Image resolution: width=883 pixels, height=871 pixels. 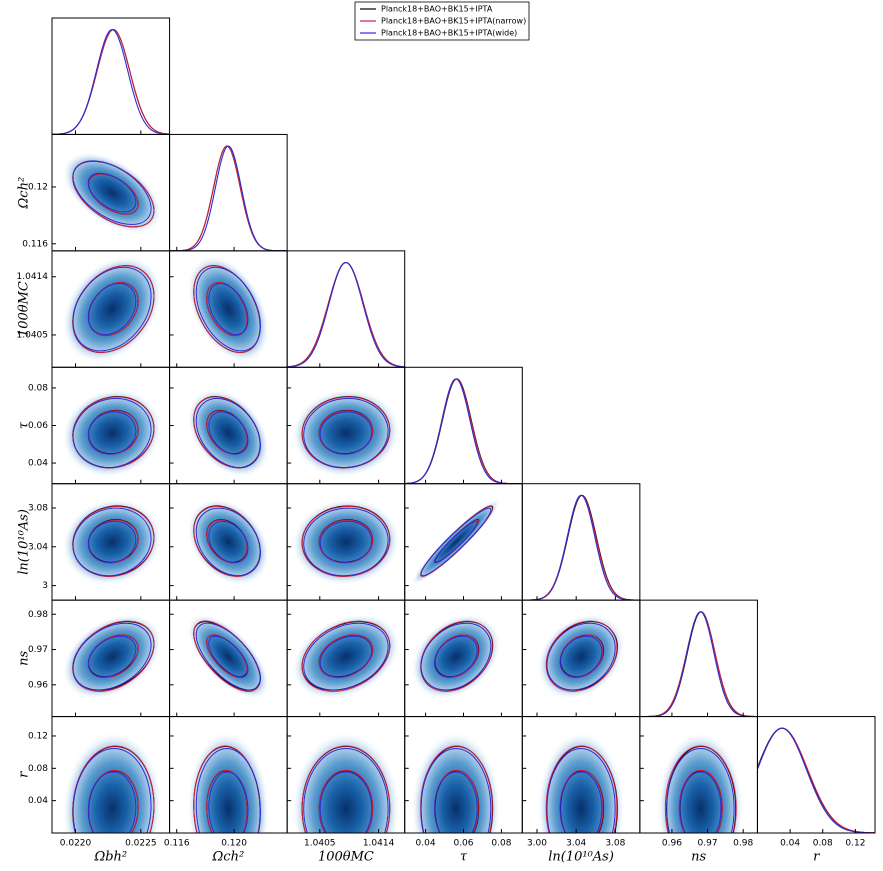 I want to click on y-tick-label: 0.06, so click(x=38, y=426).